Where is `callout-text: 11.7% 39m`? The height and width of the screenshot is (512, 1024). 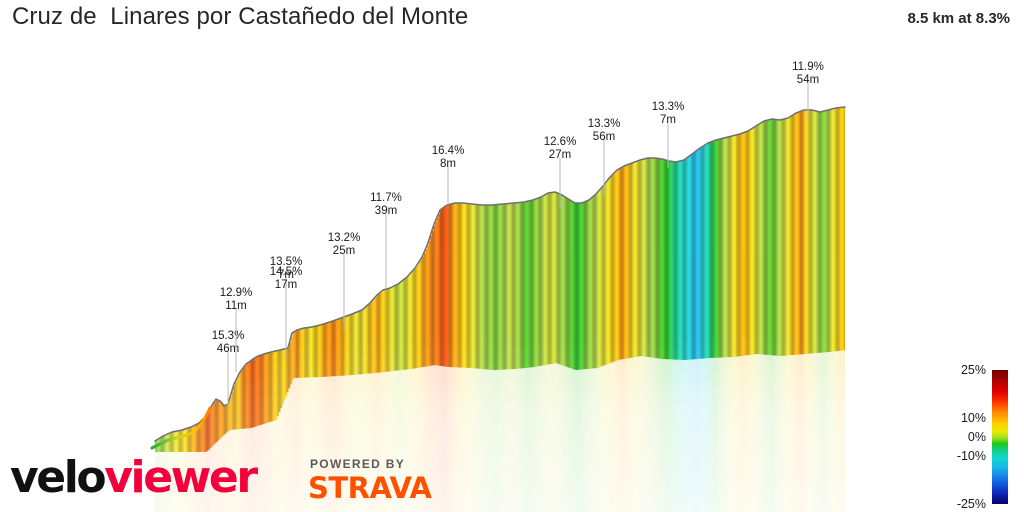
callout-text: 11.7% 39m is located at coordinates (386, 204).